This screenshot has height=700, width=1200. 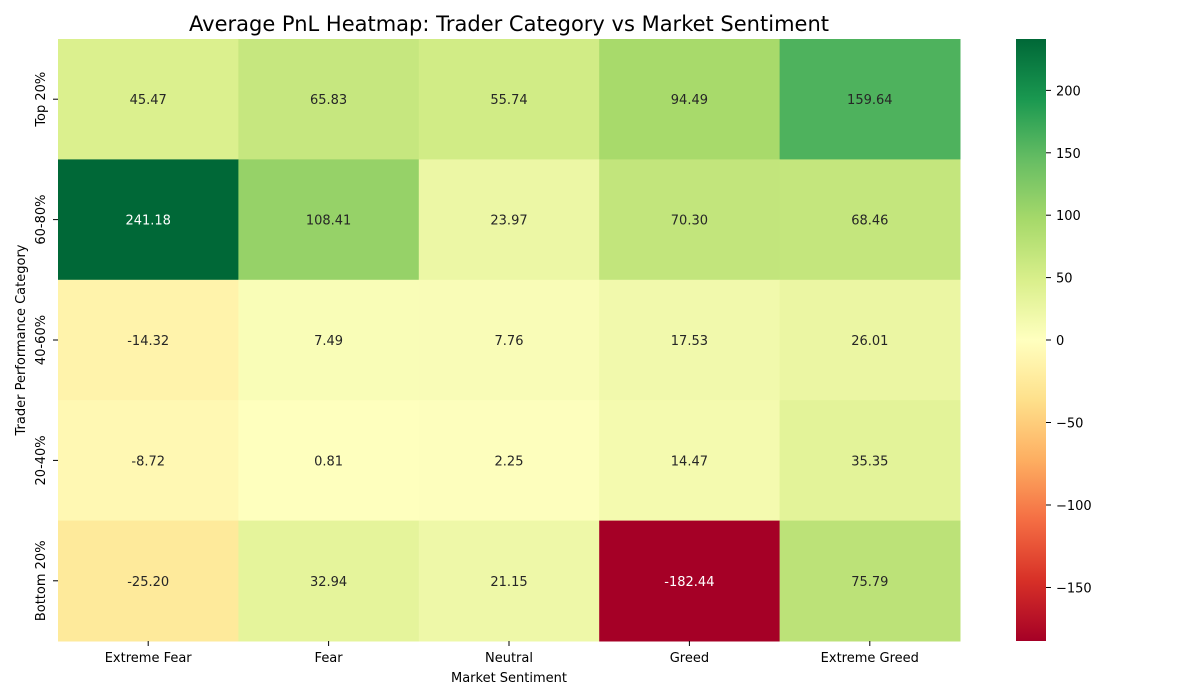 I want to click on colorbar-tick-label: 50, so click(x=1064, y=279).